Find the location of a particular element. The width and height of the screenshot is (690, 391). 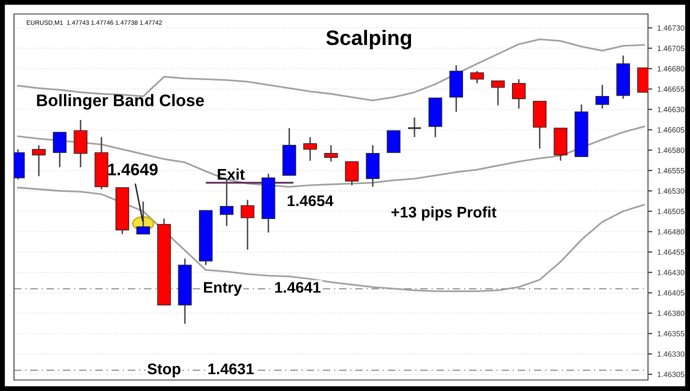

ref-line-label: Exit is located at coordinates (231, 174).